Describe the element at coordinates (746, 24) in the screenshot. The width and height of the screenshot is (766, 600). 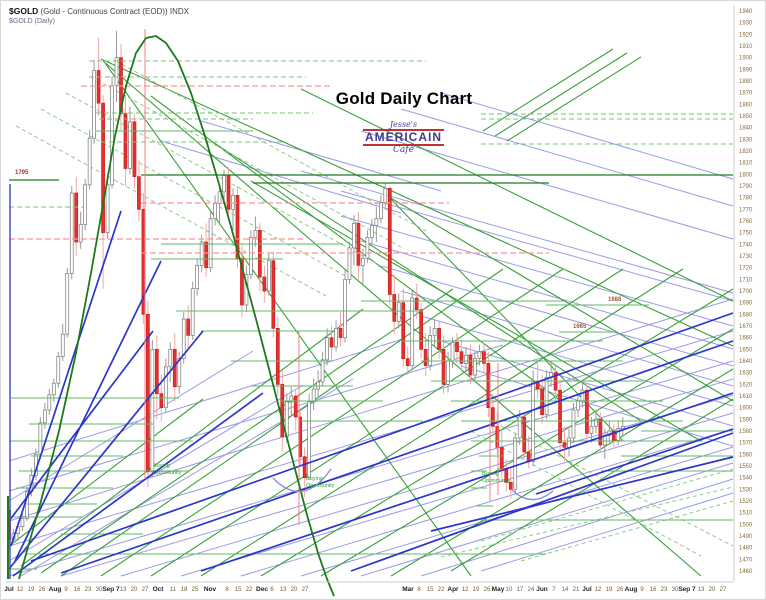
I see `svg-text: 1930` at that location.